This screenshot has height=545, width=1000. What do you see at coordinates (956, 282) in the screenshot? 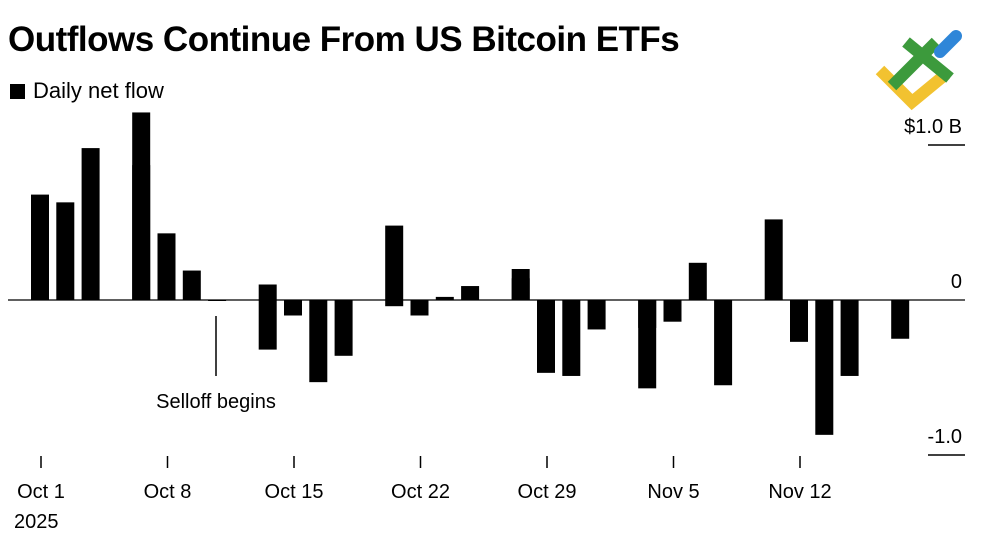
I see `y-tick-label: 0` at bounding box center [956, 282].